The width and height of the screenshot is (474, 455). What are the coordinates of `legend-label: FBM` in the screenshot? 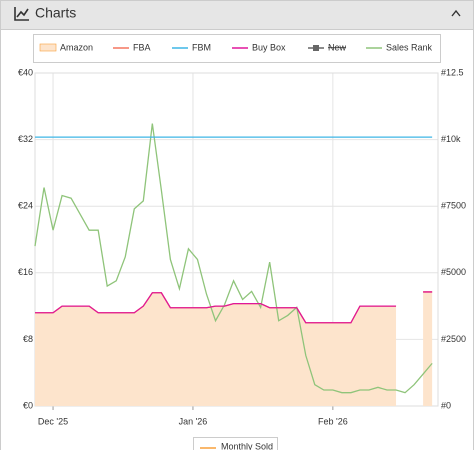 It's located at (201, 47).